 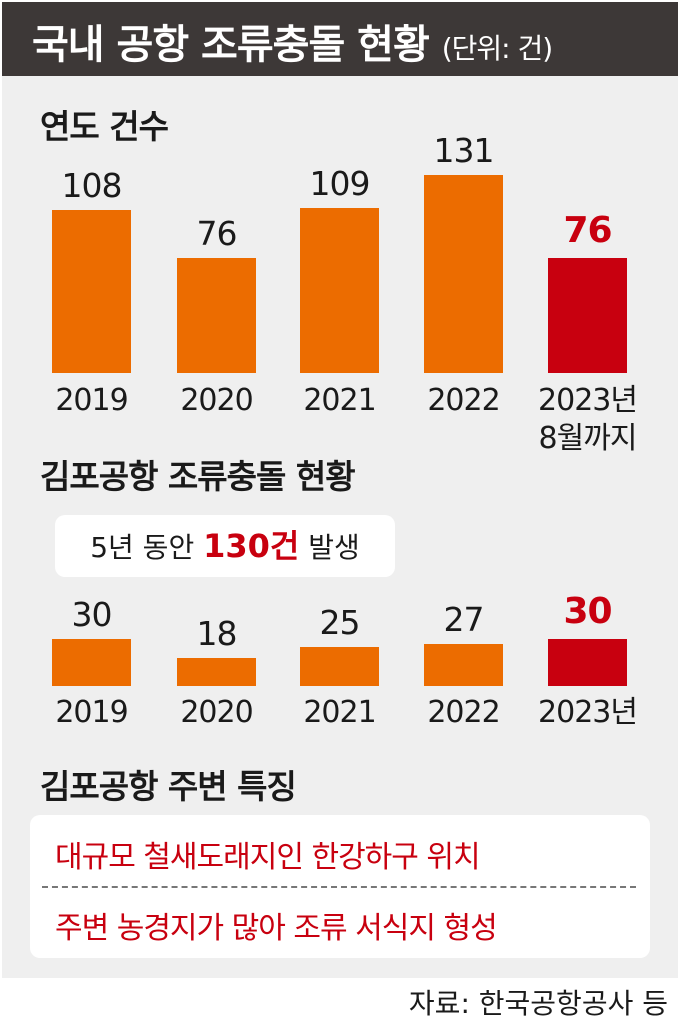 I want to click on feature-item: 주변 농경지가 많아 조류 서식지 형성, so click(x=276, y=928).